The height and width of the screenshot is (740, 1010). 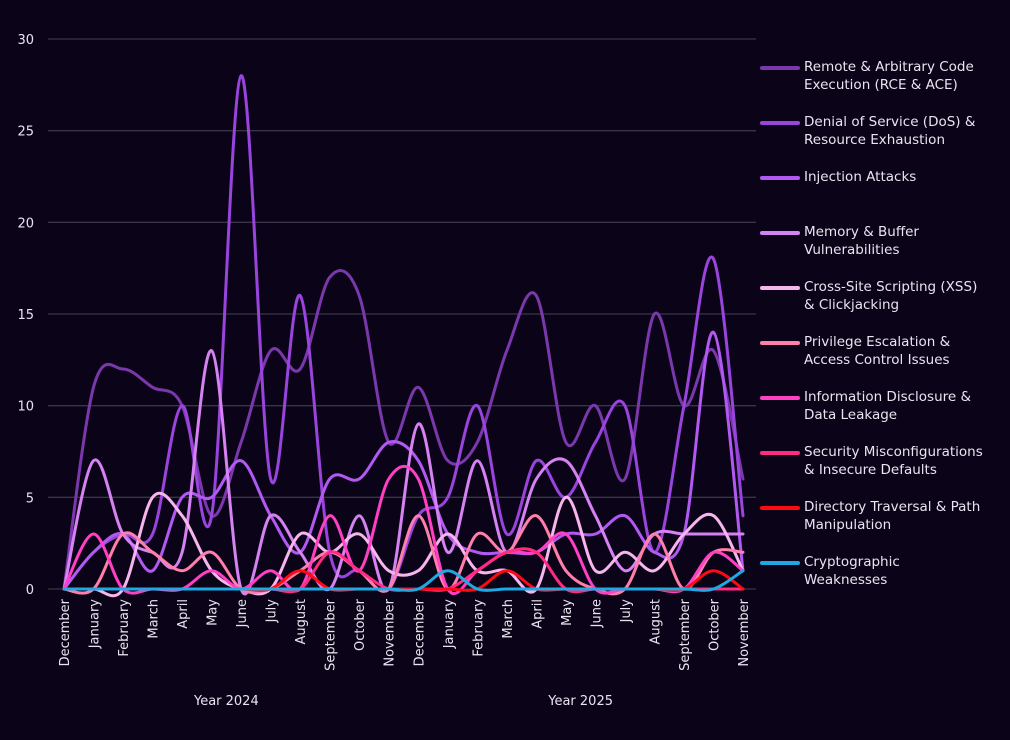 What do you see at coordinates (226, 701) in the screenshot?
I see `x-group-label: Year 2024` at bounding box center [226, 701].